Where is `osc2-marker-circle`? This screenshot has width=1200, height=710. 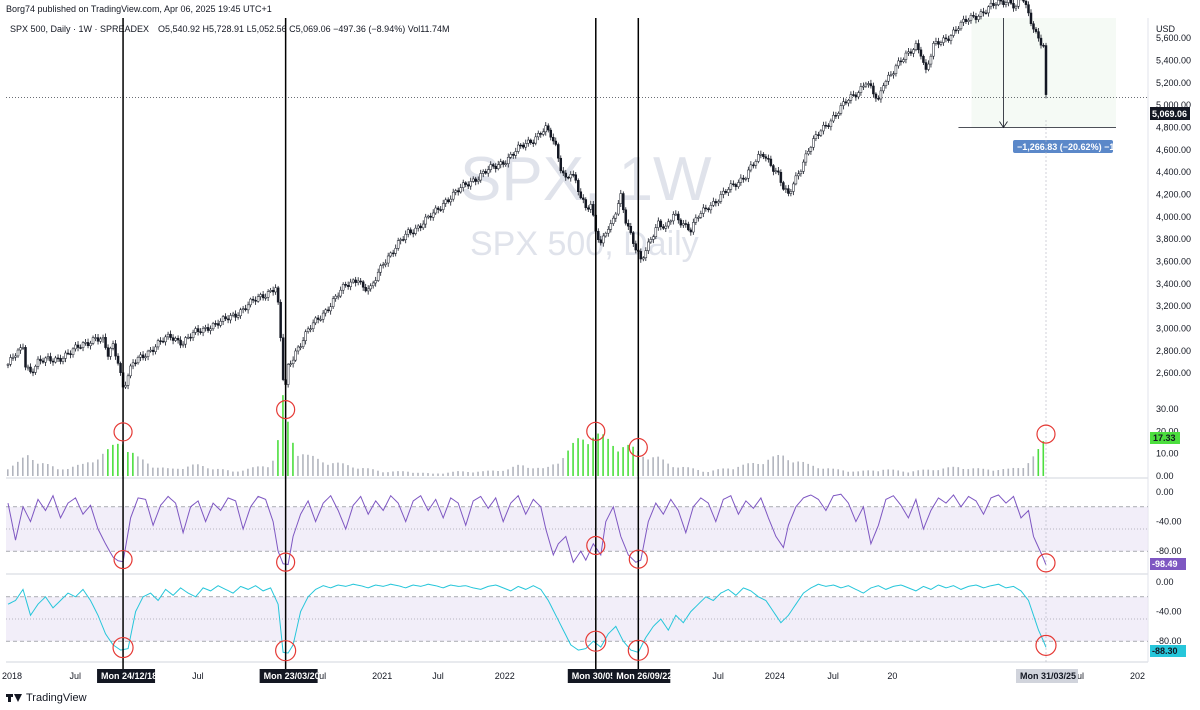 osc2-marker-circle is located at coordinates (638, 650).